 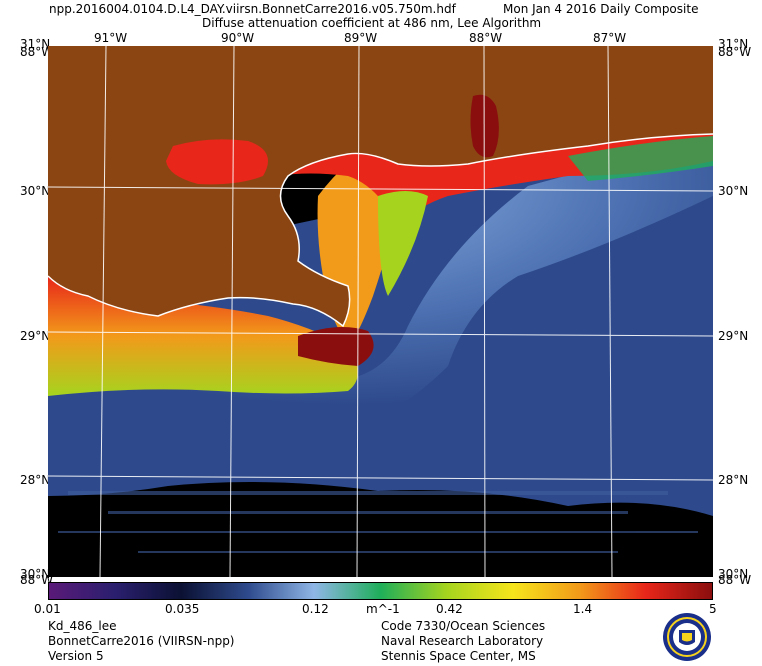 What do you see at coordinates (733, 336) in the screenshot?
I see `lat-label-29n-right: 29°N` at bounding box center [733, 336].